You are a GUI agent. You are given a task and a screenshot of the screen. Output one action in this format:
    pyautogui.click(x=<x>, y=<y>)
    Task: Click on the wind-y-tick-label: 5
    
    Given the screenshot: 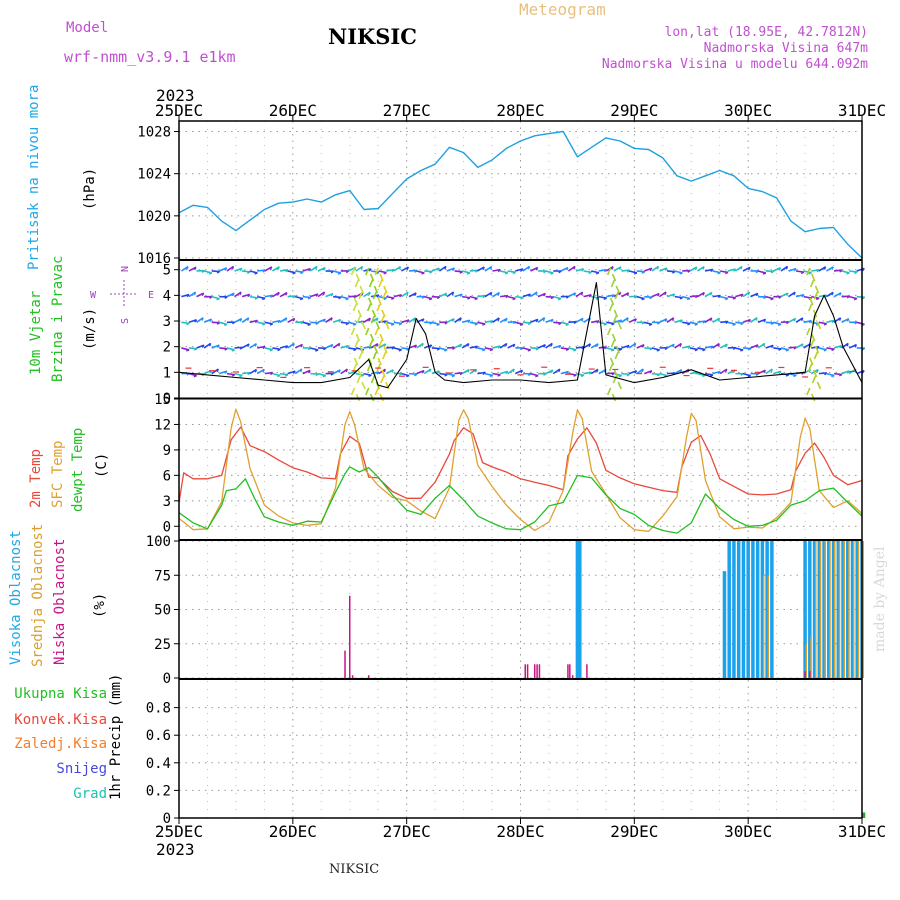 What is the action you would take?
    pyautogui.click(x=167, y=271)
    